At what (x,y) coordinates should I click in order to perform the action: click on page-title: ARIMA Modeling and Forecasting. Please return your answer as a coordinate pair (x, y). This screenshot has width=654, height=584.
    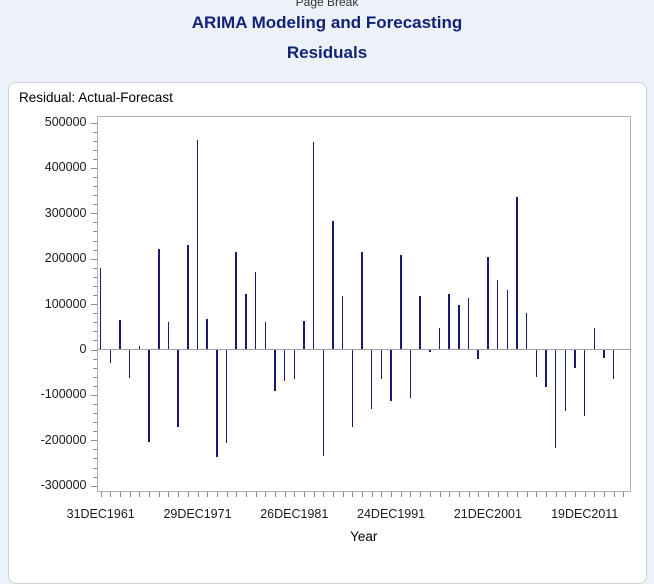
    Looking at the image, I should click on (327, 22).